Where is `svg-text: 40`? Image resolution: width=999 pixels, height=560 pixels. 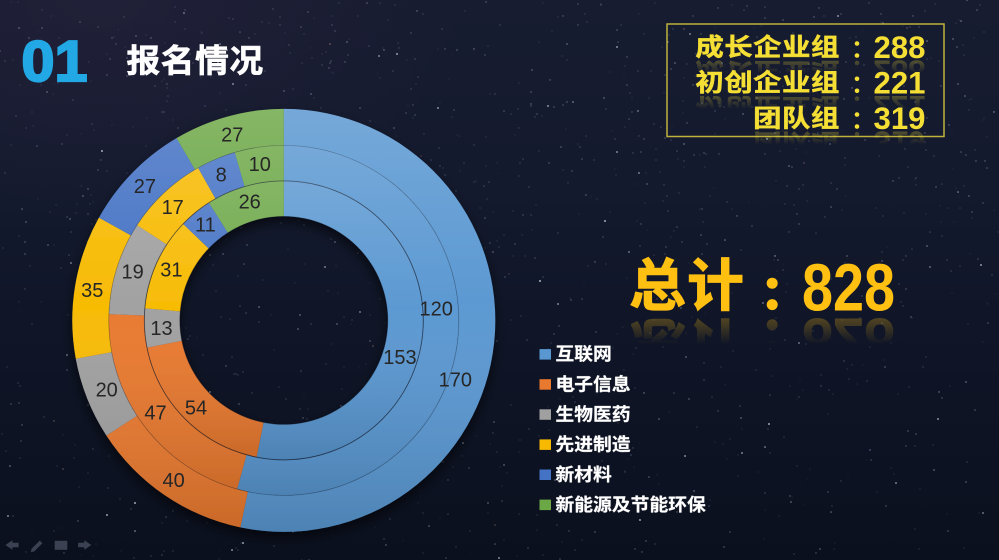 svg-text: 40 is located at coordinates (173, 481).